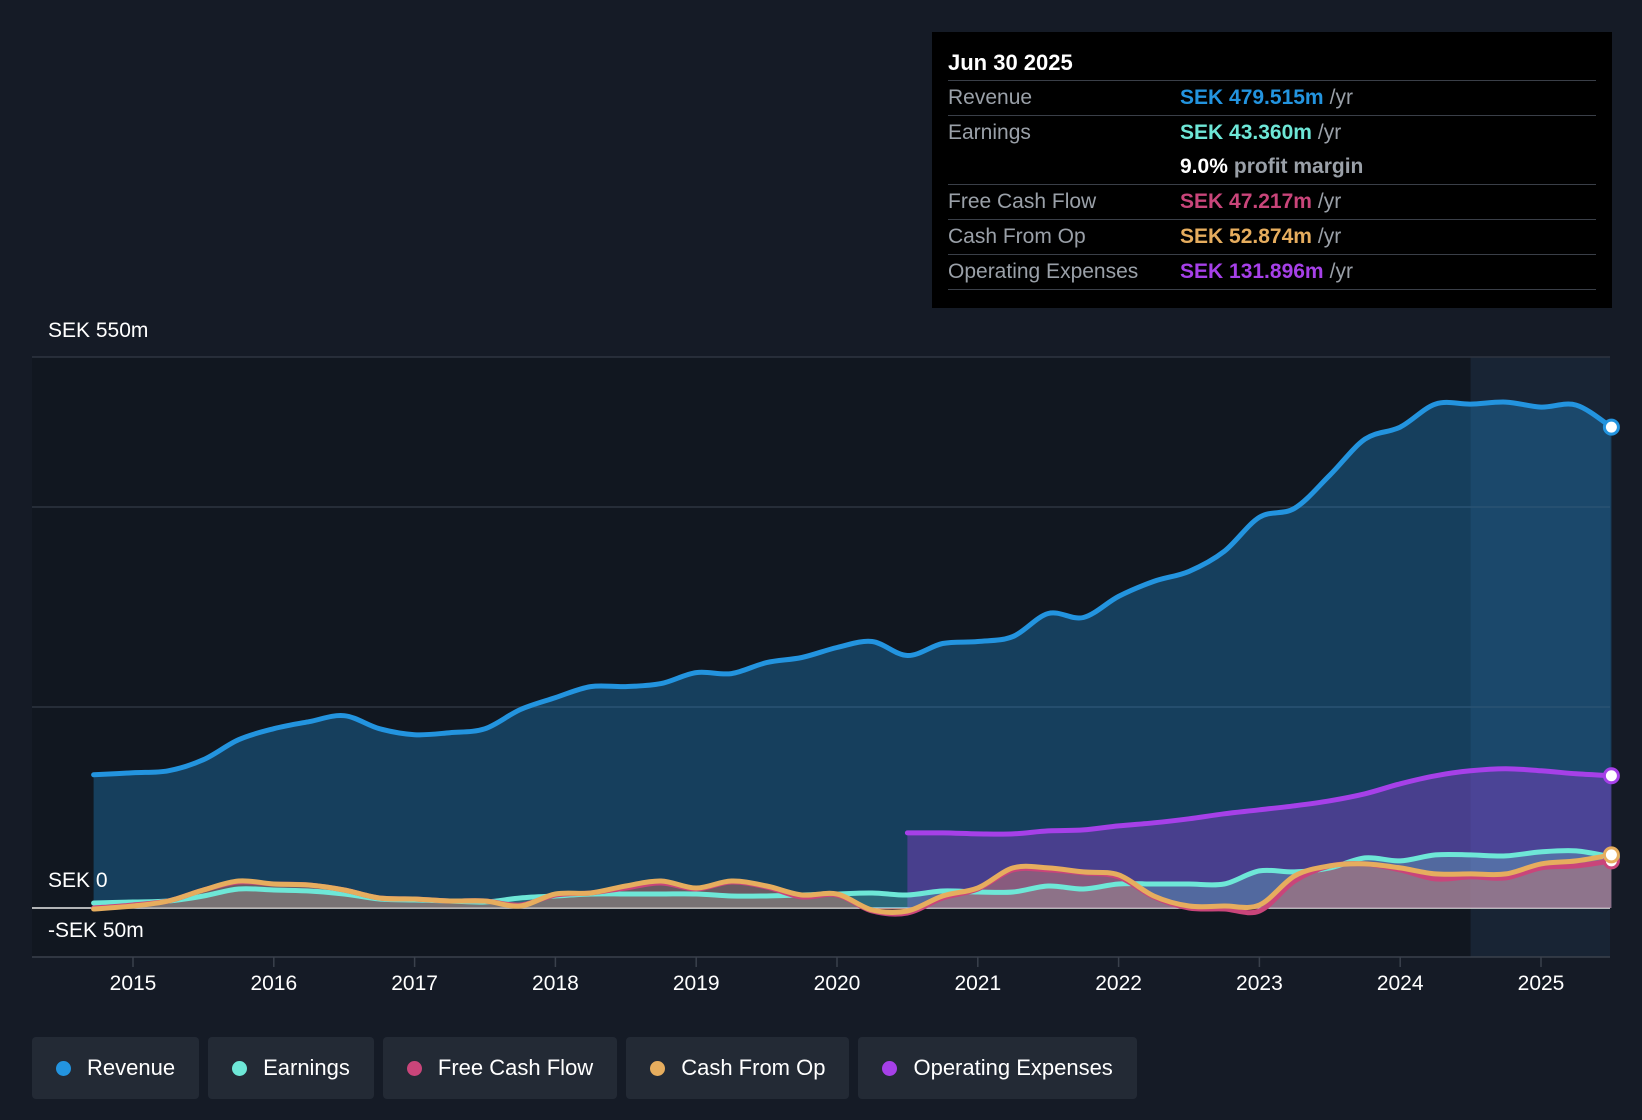  Describe the element at coordinates (1013, 1067) in the screenshot. I see `legend-label: Operating Expenses` at that location.